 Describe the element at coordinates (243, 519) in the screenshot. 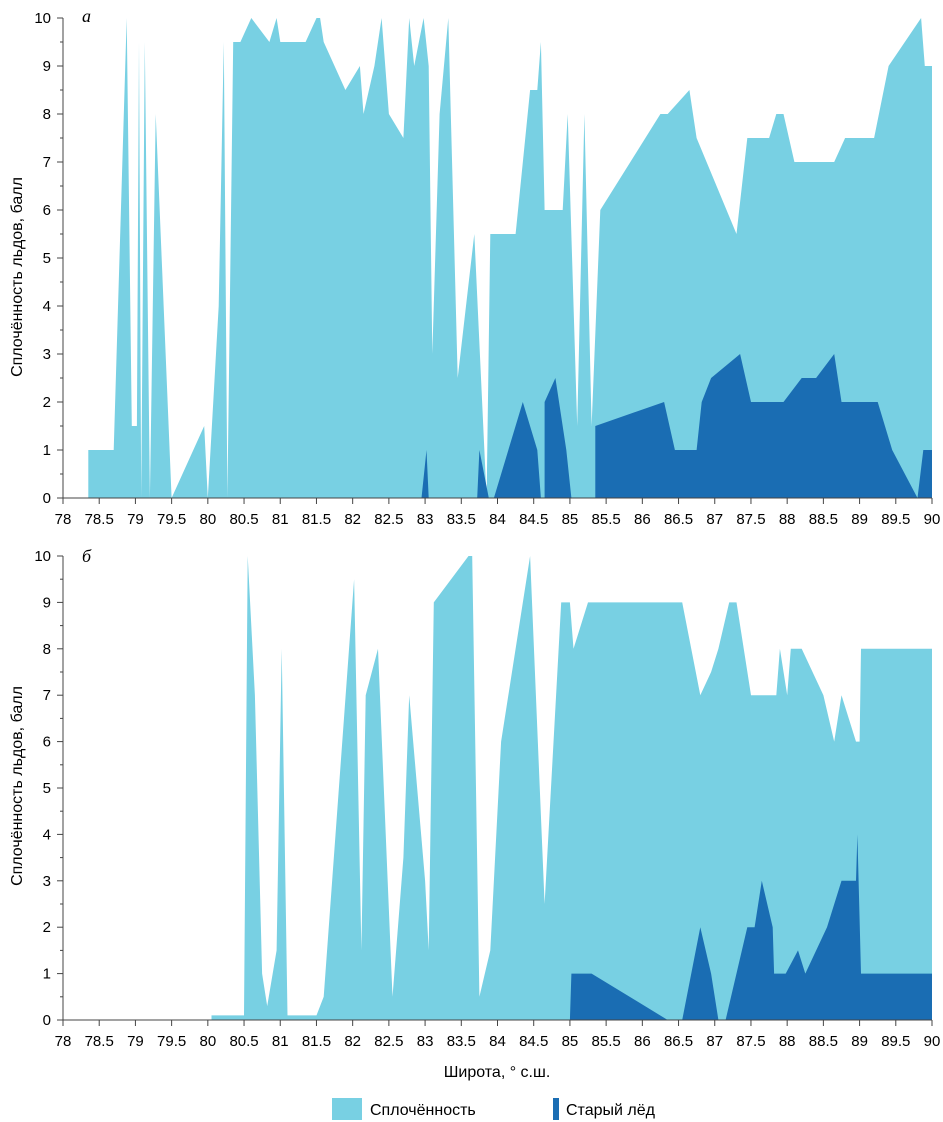

I see `panel-a-x-tick-label: 80.5` at that location.